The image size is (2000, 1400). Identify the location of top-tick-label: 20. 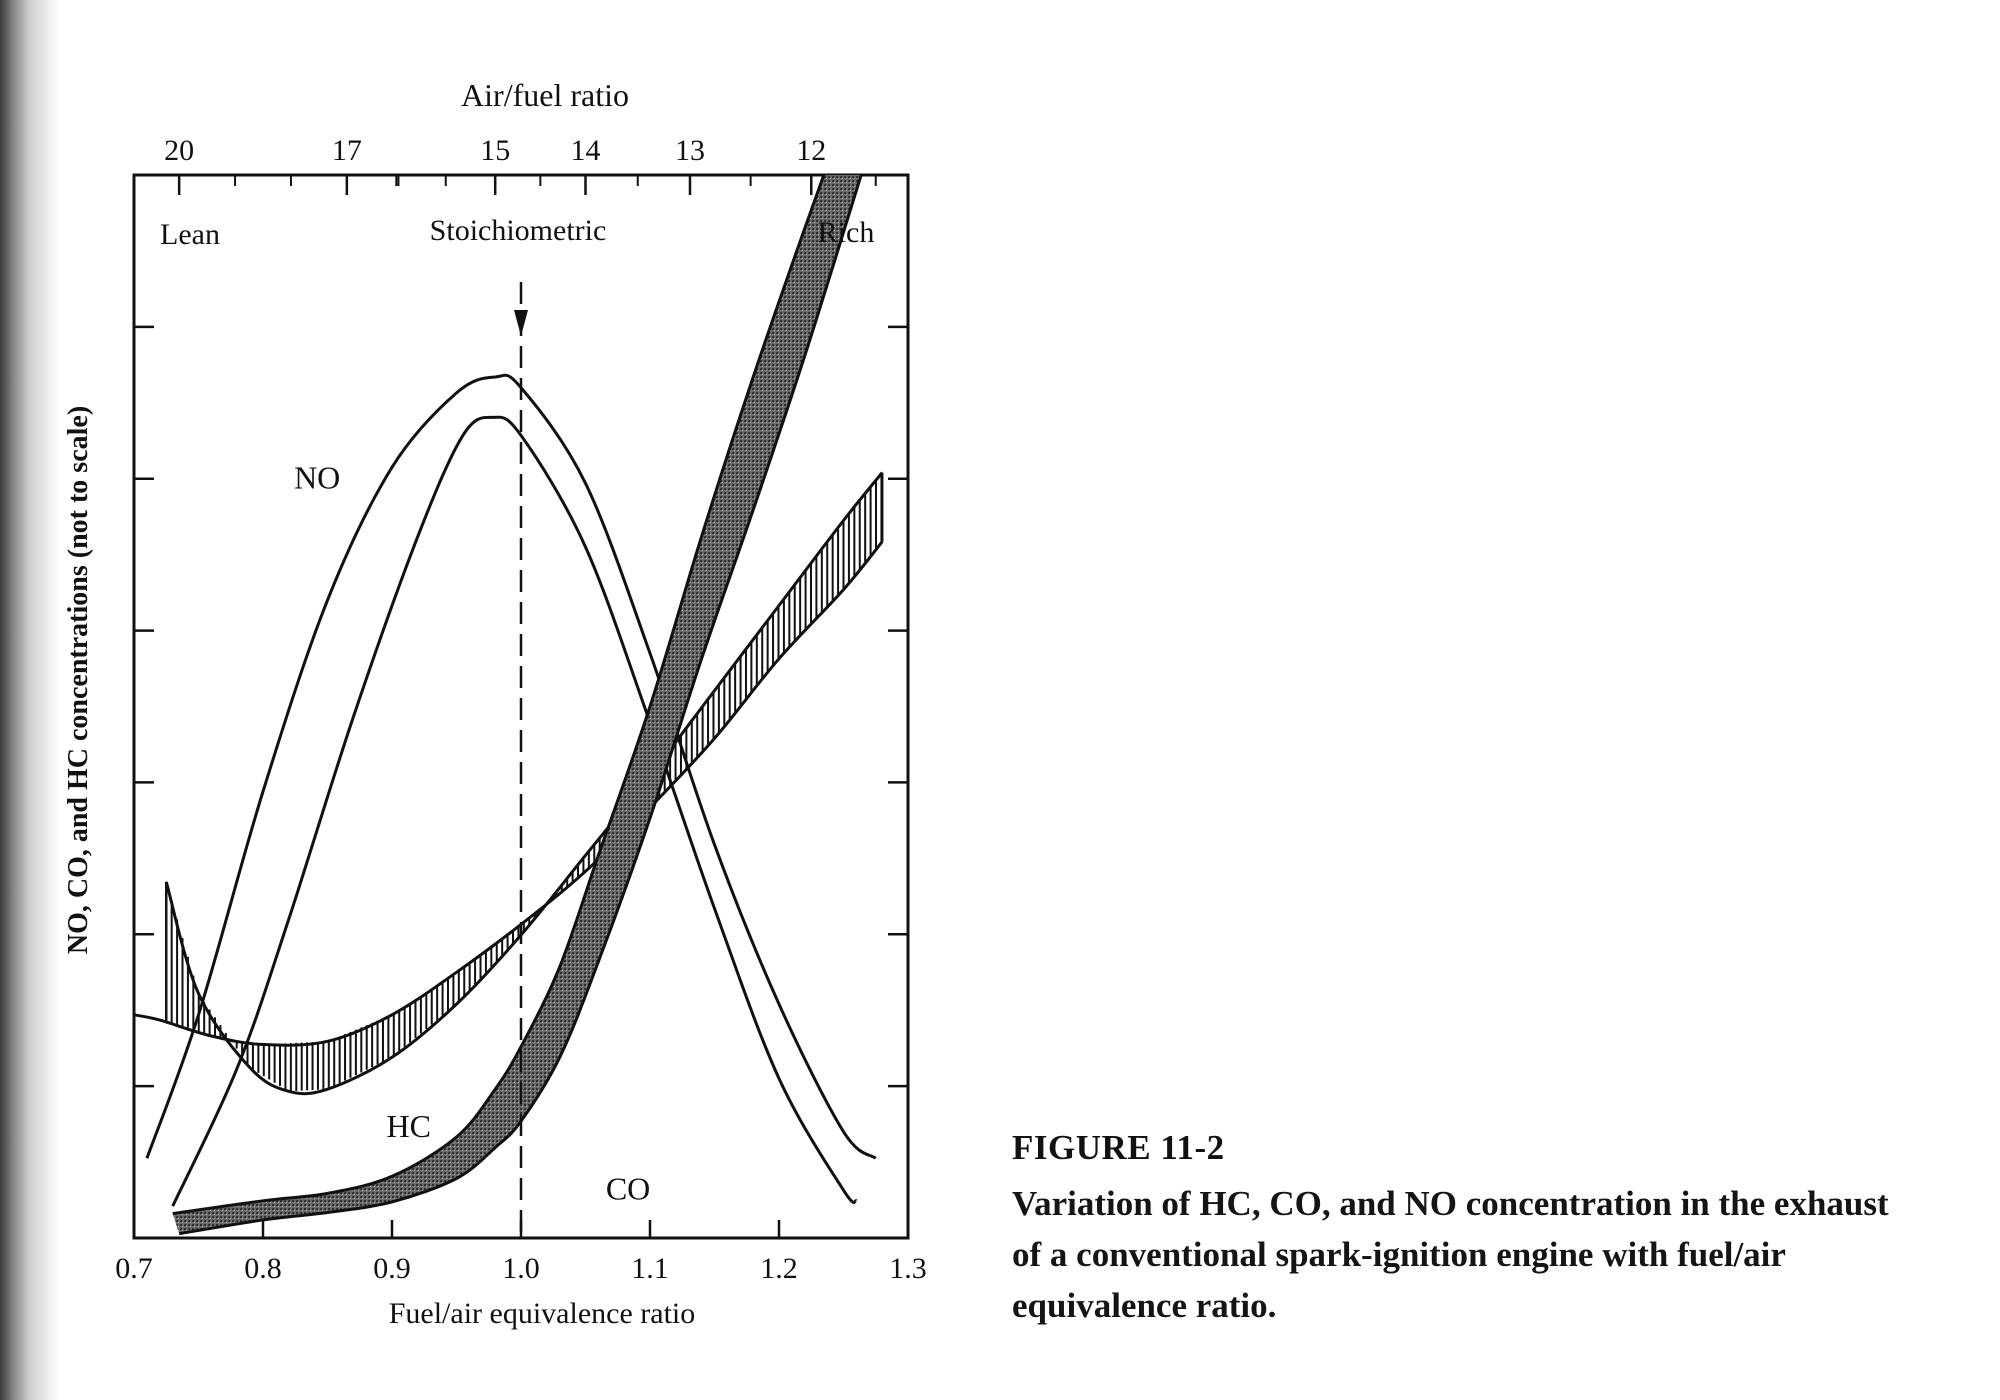
(179, 150).